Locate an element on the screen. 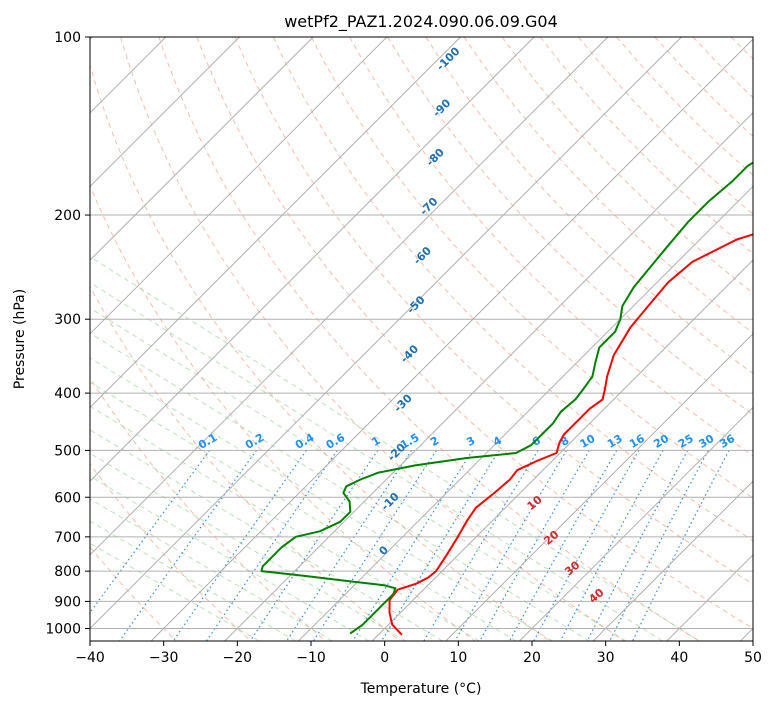 Image resolution: width=775 pixels, height=708 pixels. y-tick-label: 600 is located at coordinates (67, 498).